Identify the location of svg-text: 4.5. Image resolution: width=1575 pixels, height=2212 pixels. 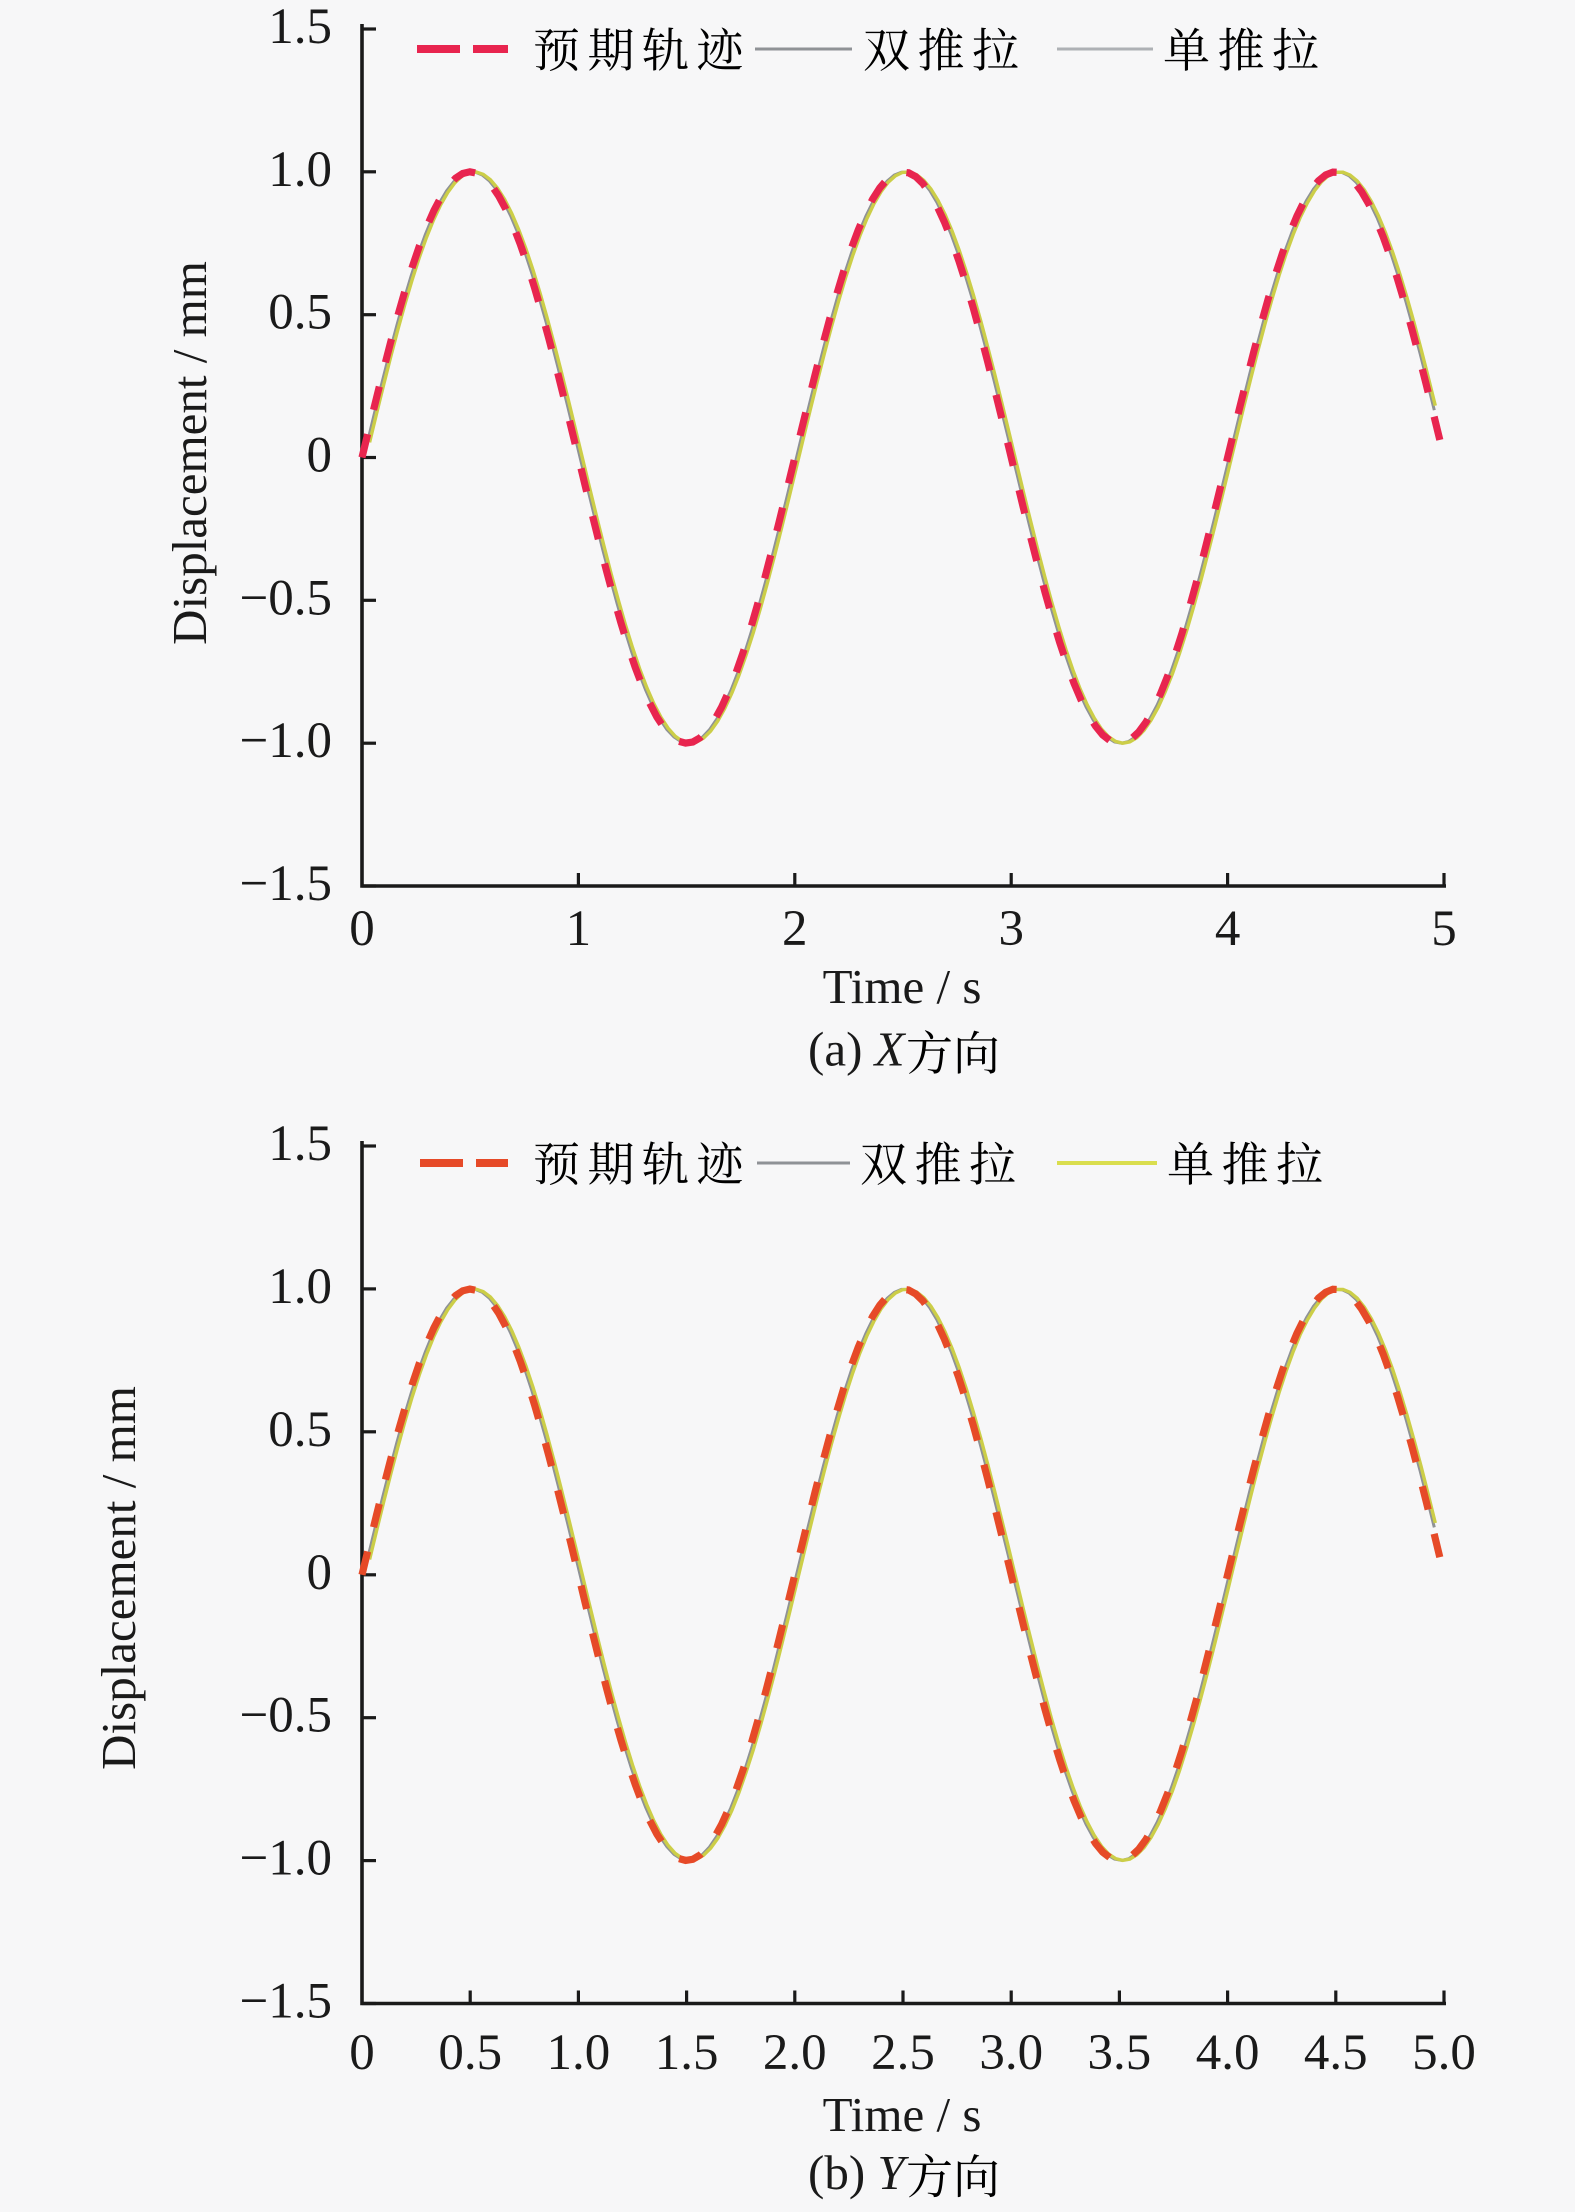
(1336, 2053).